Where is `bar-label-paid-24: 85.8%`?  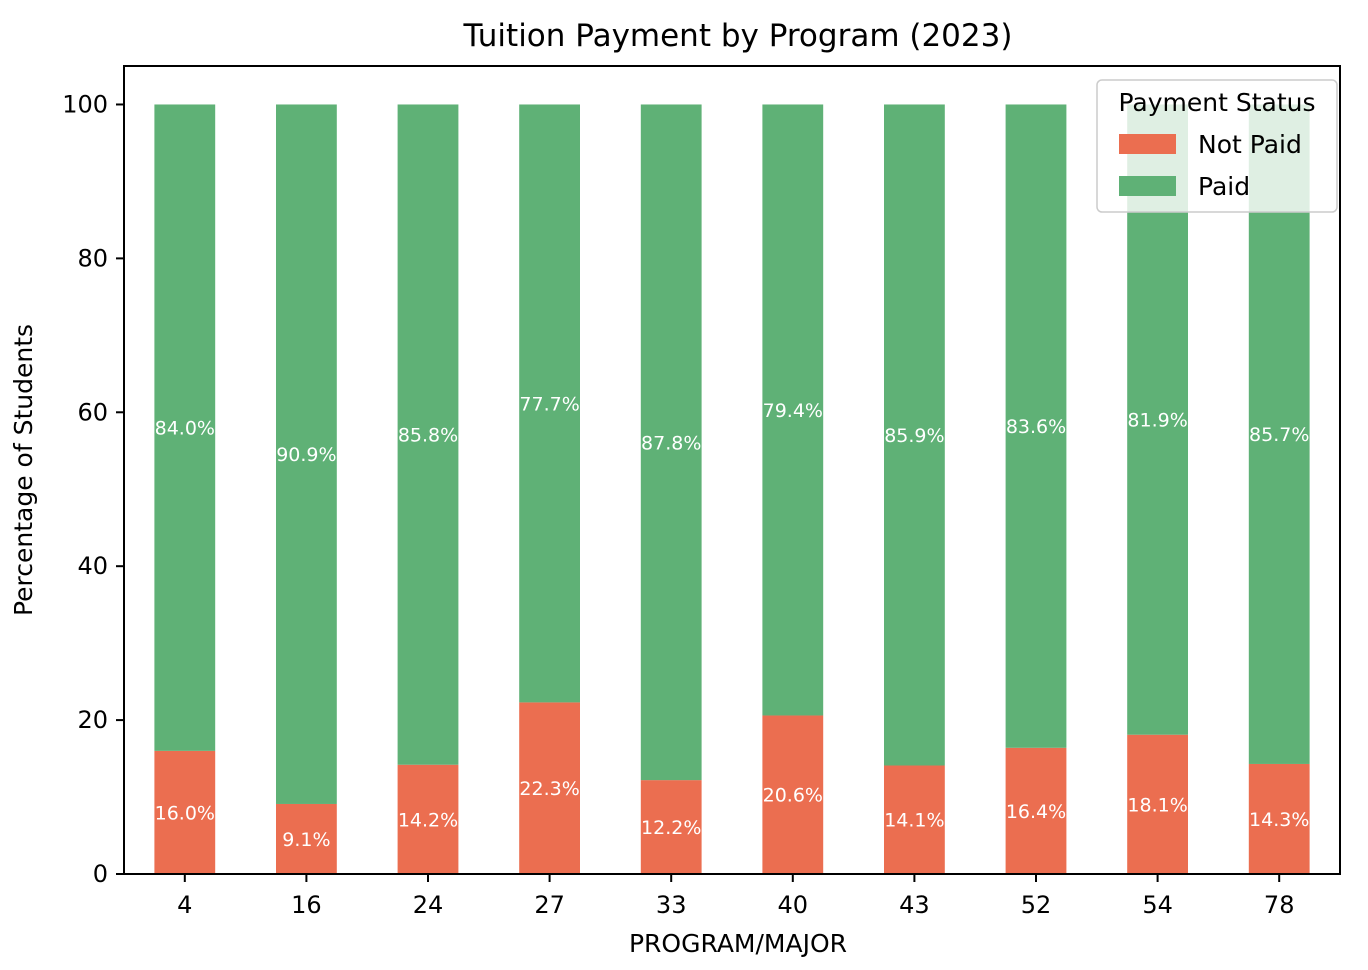
bar-label-paid-24: 85.8% is located at coordinates (428, 436).